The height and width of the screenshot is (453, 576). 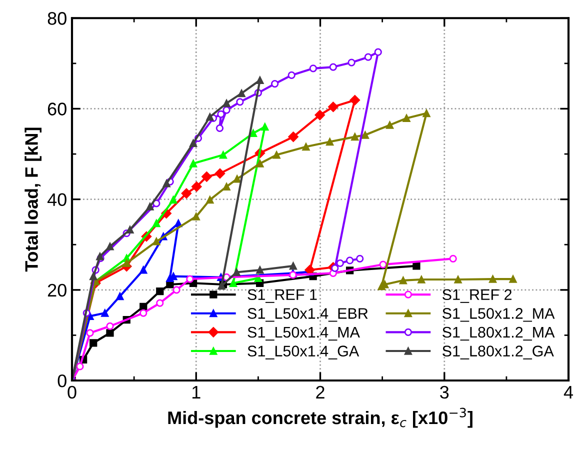 I want to click on x-tick-label: 3, so click(x=444, y=392).